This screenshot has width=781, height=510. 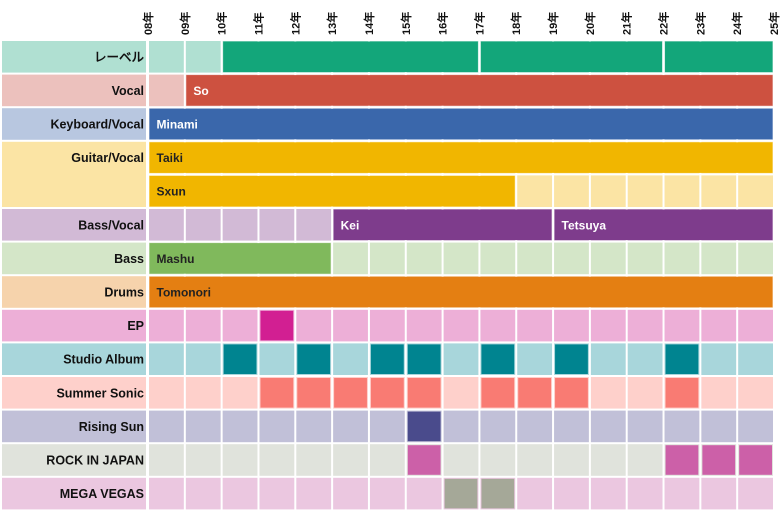 What do you see at coordinates (111, 427) in the screenshot?
I see `row-label: Rising Sun` at bounding box center [111, 427].